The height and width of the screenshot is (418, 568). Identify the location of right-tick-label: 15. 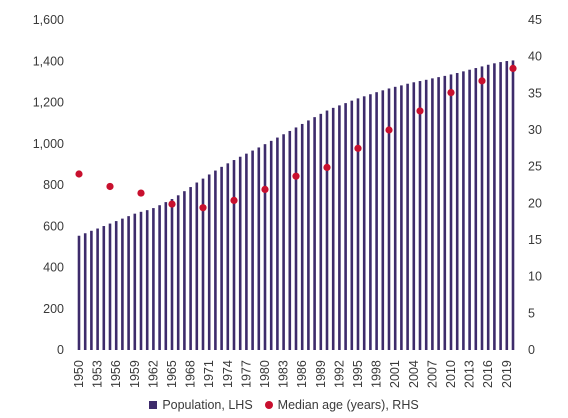
(535, 240).